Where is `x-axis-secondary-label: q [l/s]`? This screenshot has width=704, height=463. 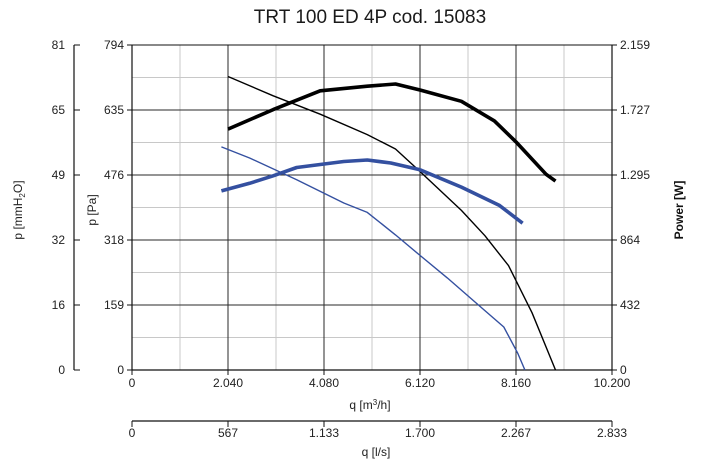
x-axis-secondary-label: q [l/s] is located at coordinates (376, 452).